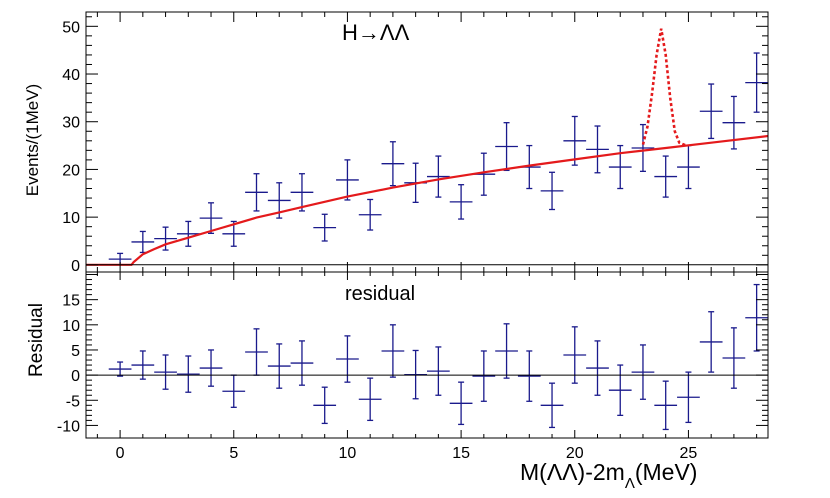 Image resolution: width=830 pixels, height=498 pixels. I want to click on top-y-tick-label: 0, so click(75, 266).